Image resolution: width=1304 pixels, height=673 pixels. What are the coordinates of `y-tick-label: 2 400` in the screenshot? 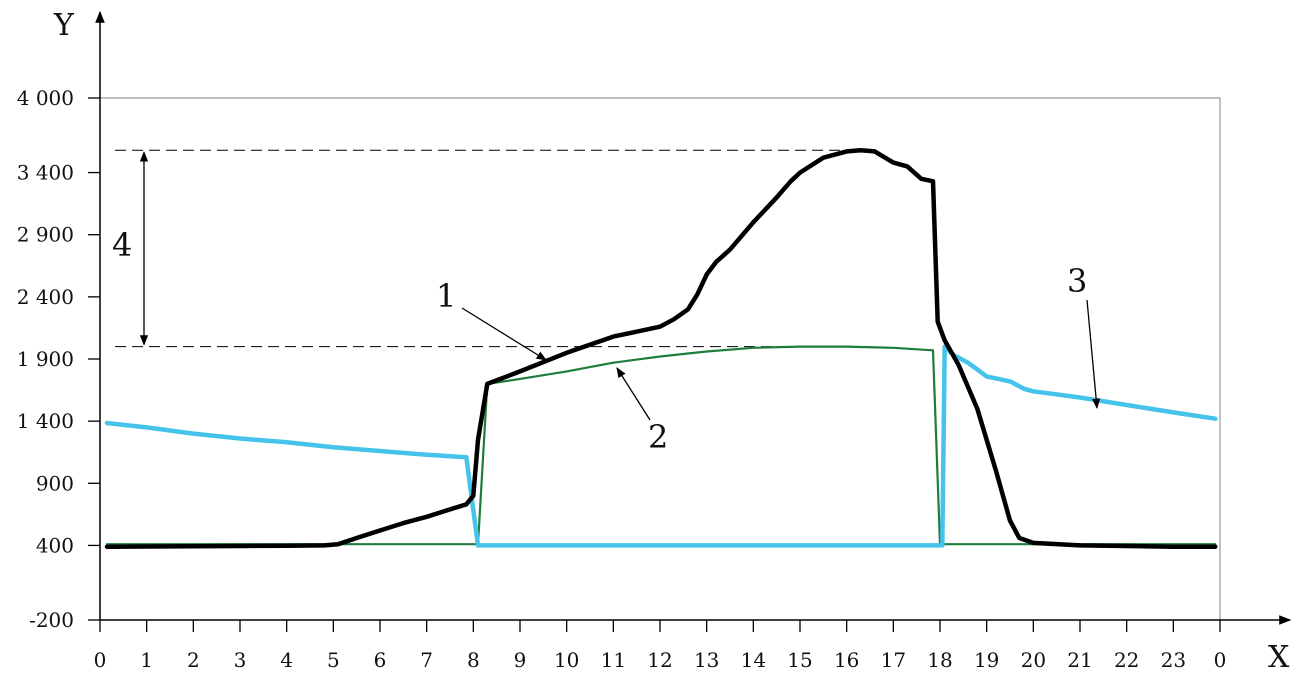 It's located at (45, 297).